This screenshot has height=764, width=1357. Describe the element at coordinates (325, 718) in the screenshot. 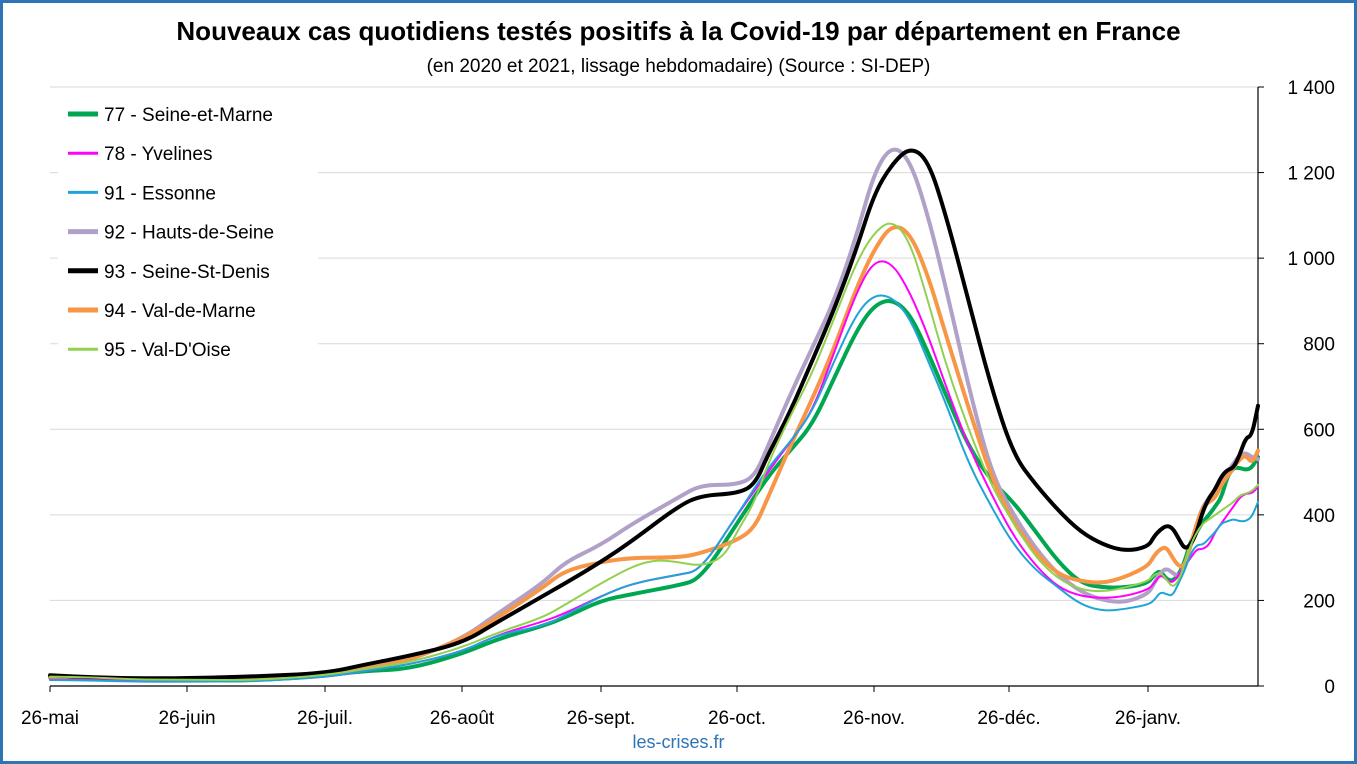

I see `x-tick-label: 26-juil.` at that location.